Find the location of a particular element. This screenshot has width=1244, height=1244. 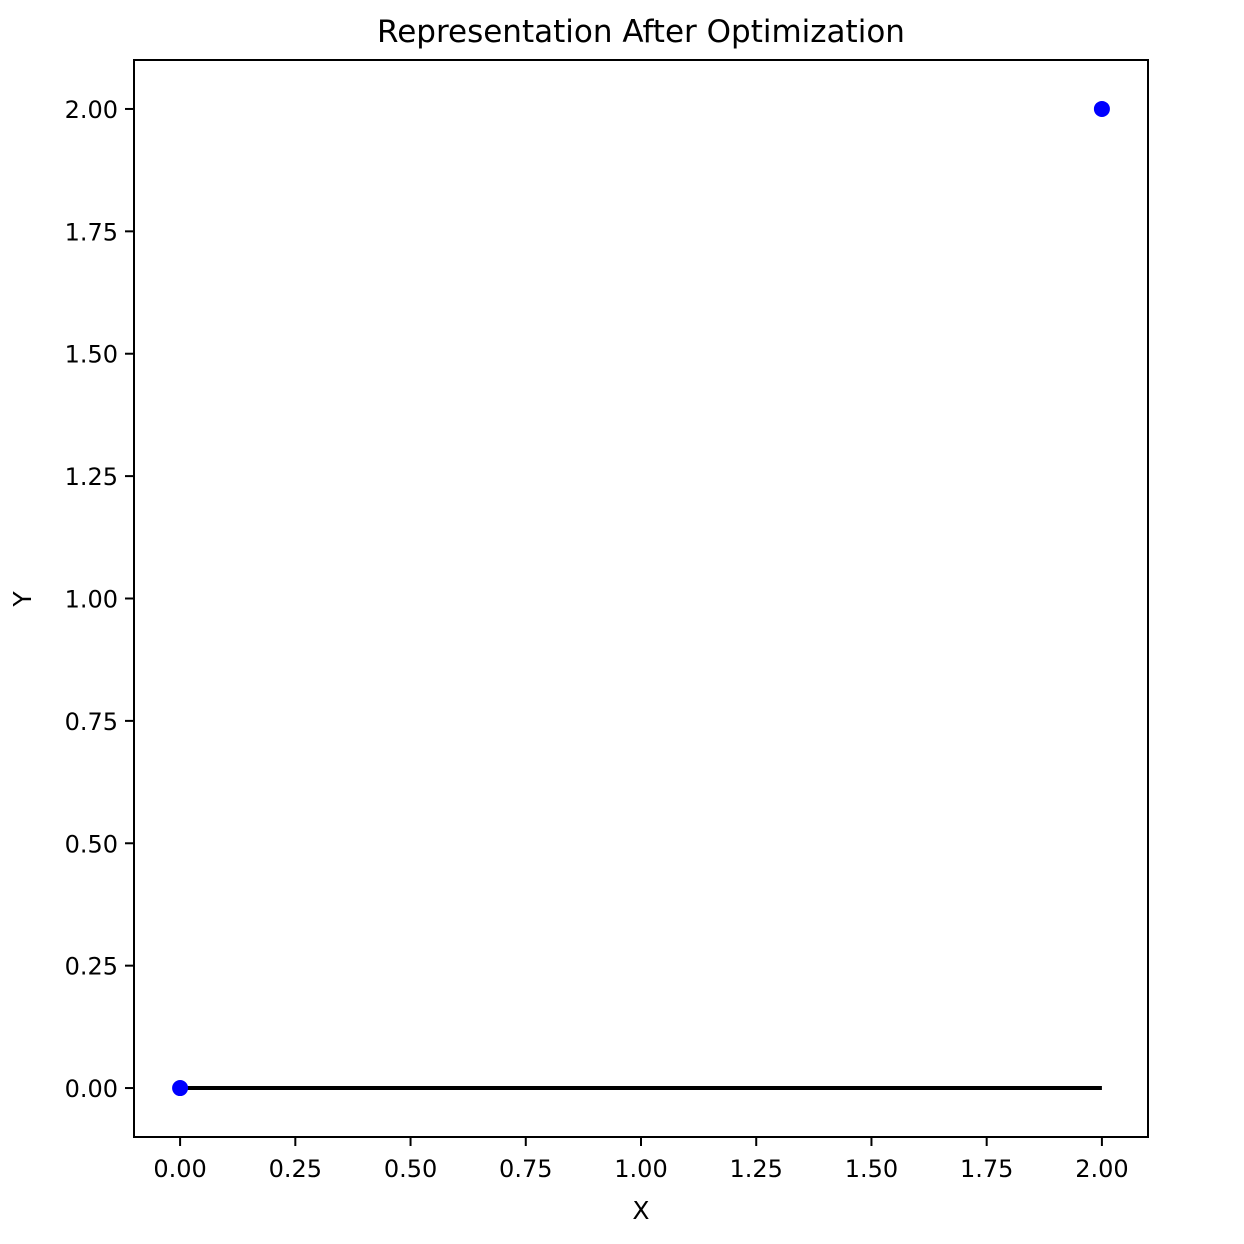

y-tick-label: 0.00 is located at coordinates (91, 1089).